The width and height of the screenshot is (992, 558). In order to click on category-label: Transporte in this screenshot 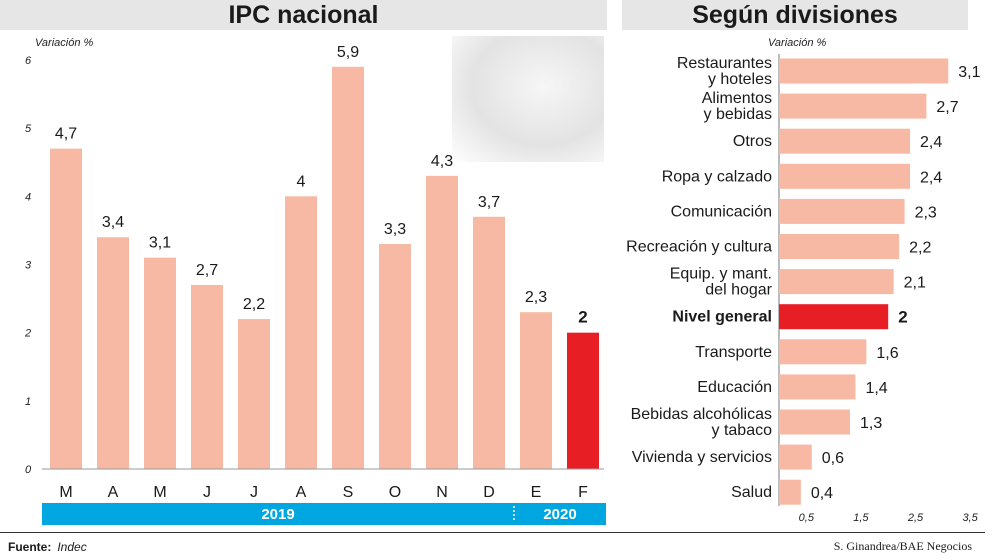, I will do `click(733, 352)`.